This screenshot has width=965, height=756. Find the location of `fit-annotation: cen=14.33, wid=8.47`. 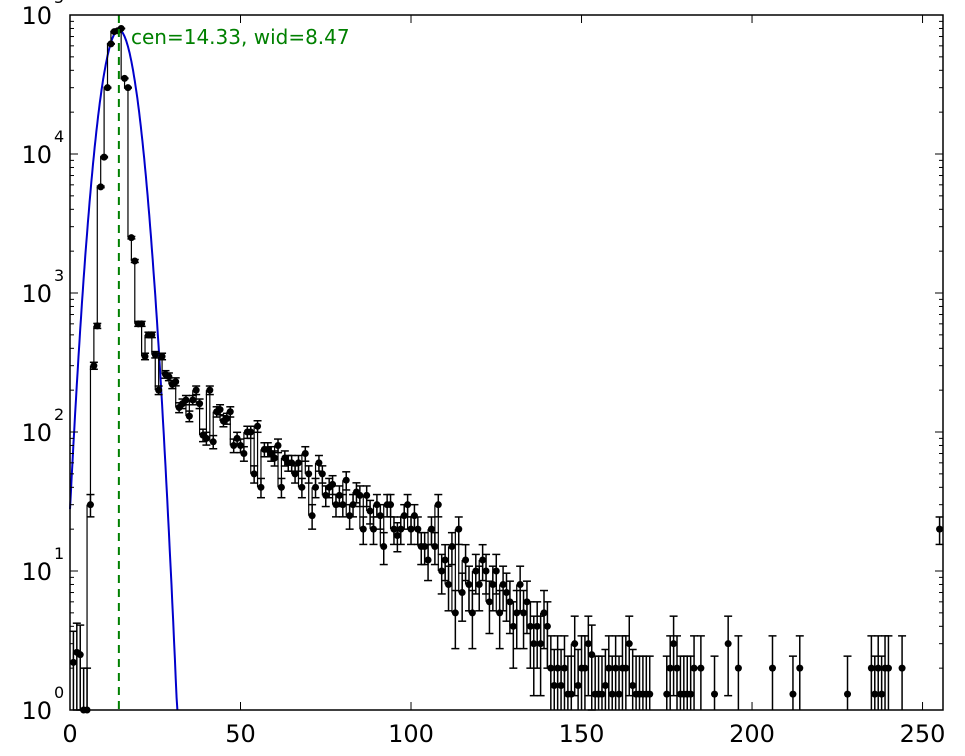

fit-annotation: cen=14.33, wid=8.47 is located at coordinates (240, 37).